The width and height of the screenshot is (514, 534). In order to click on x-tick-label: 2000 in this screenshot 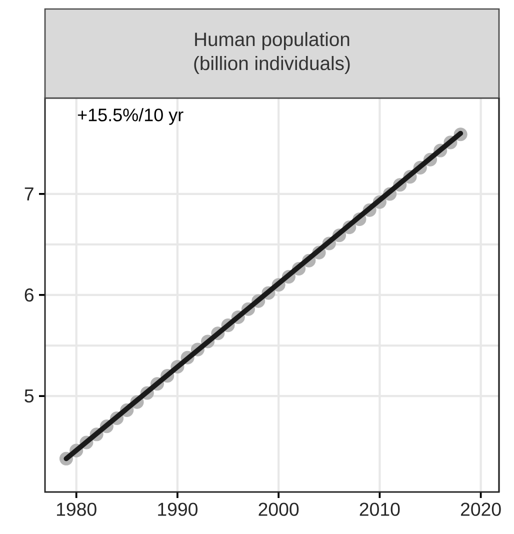, I will do `click(278, 509)`.